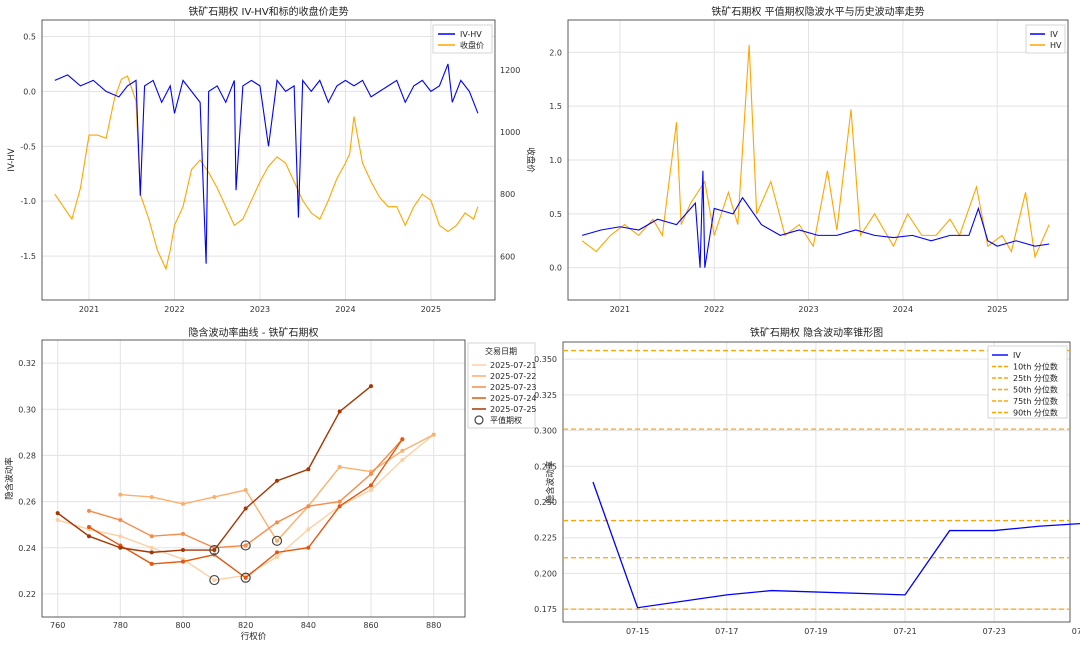 Image resolution: width=1080 pixels, height=646 pixels. Describe the element at coordinates (530, 160) in the screenshot. I see `chart1-y2label: 收盘价` at that location.